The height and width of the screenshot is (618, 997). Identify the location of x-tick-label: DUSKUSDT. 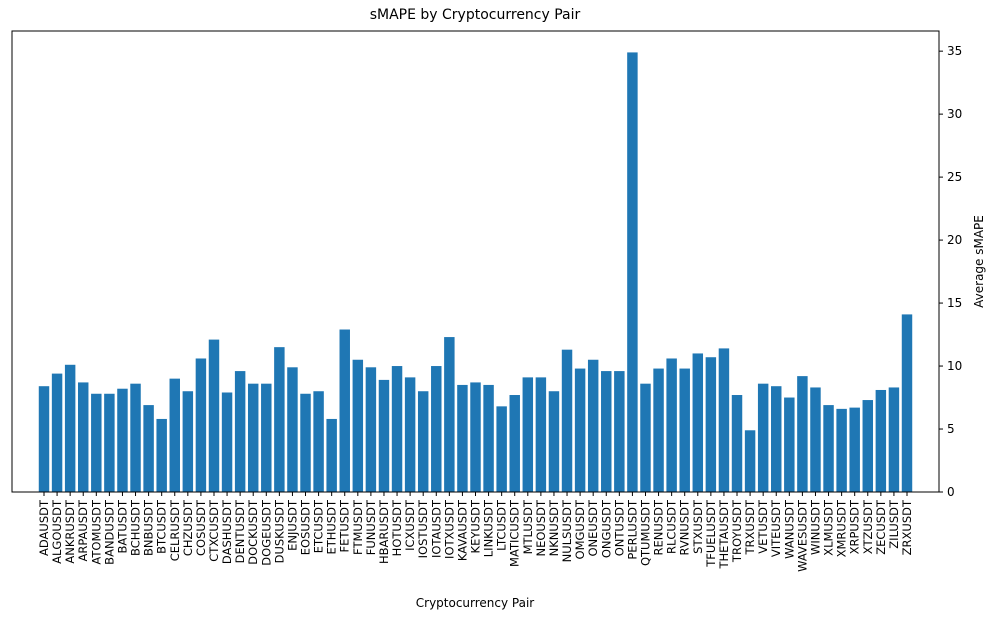
(279, 531).